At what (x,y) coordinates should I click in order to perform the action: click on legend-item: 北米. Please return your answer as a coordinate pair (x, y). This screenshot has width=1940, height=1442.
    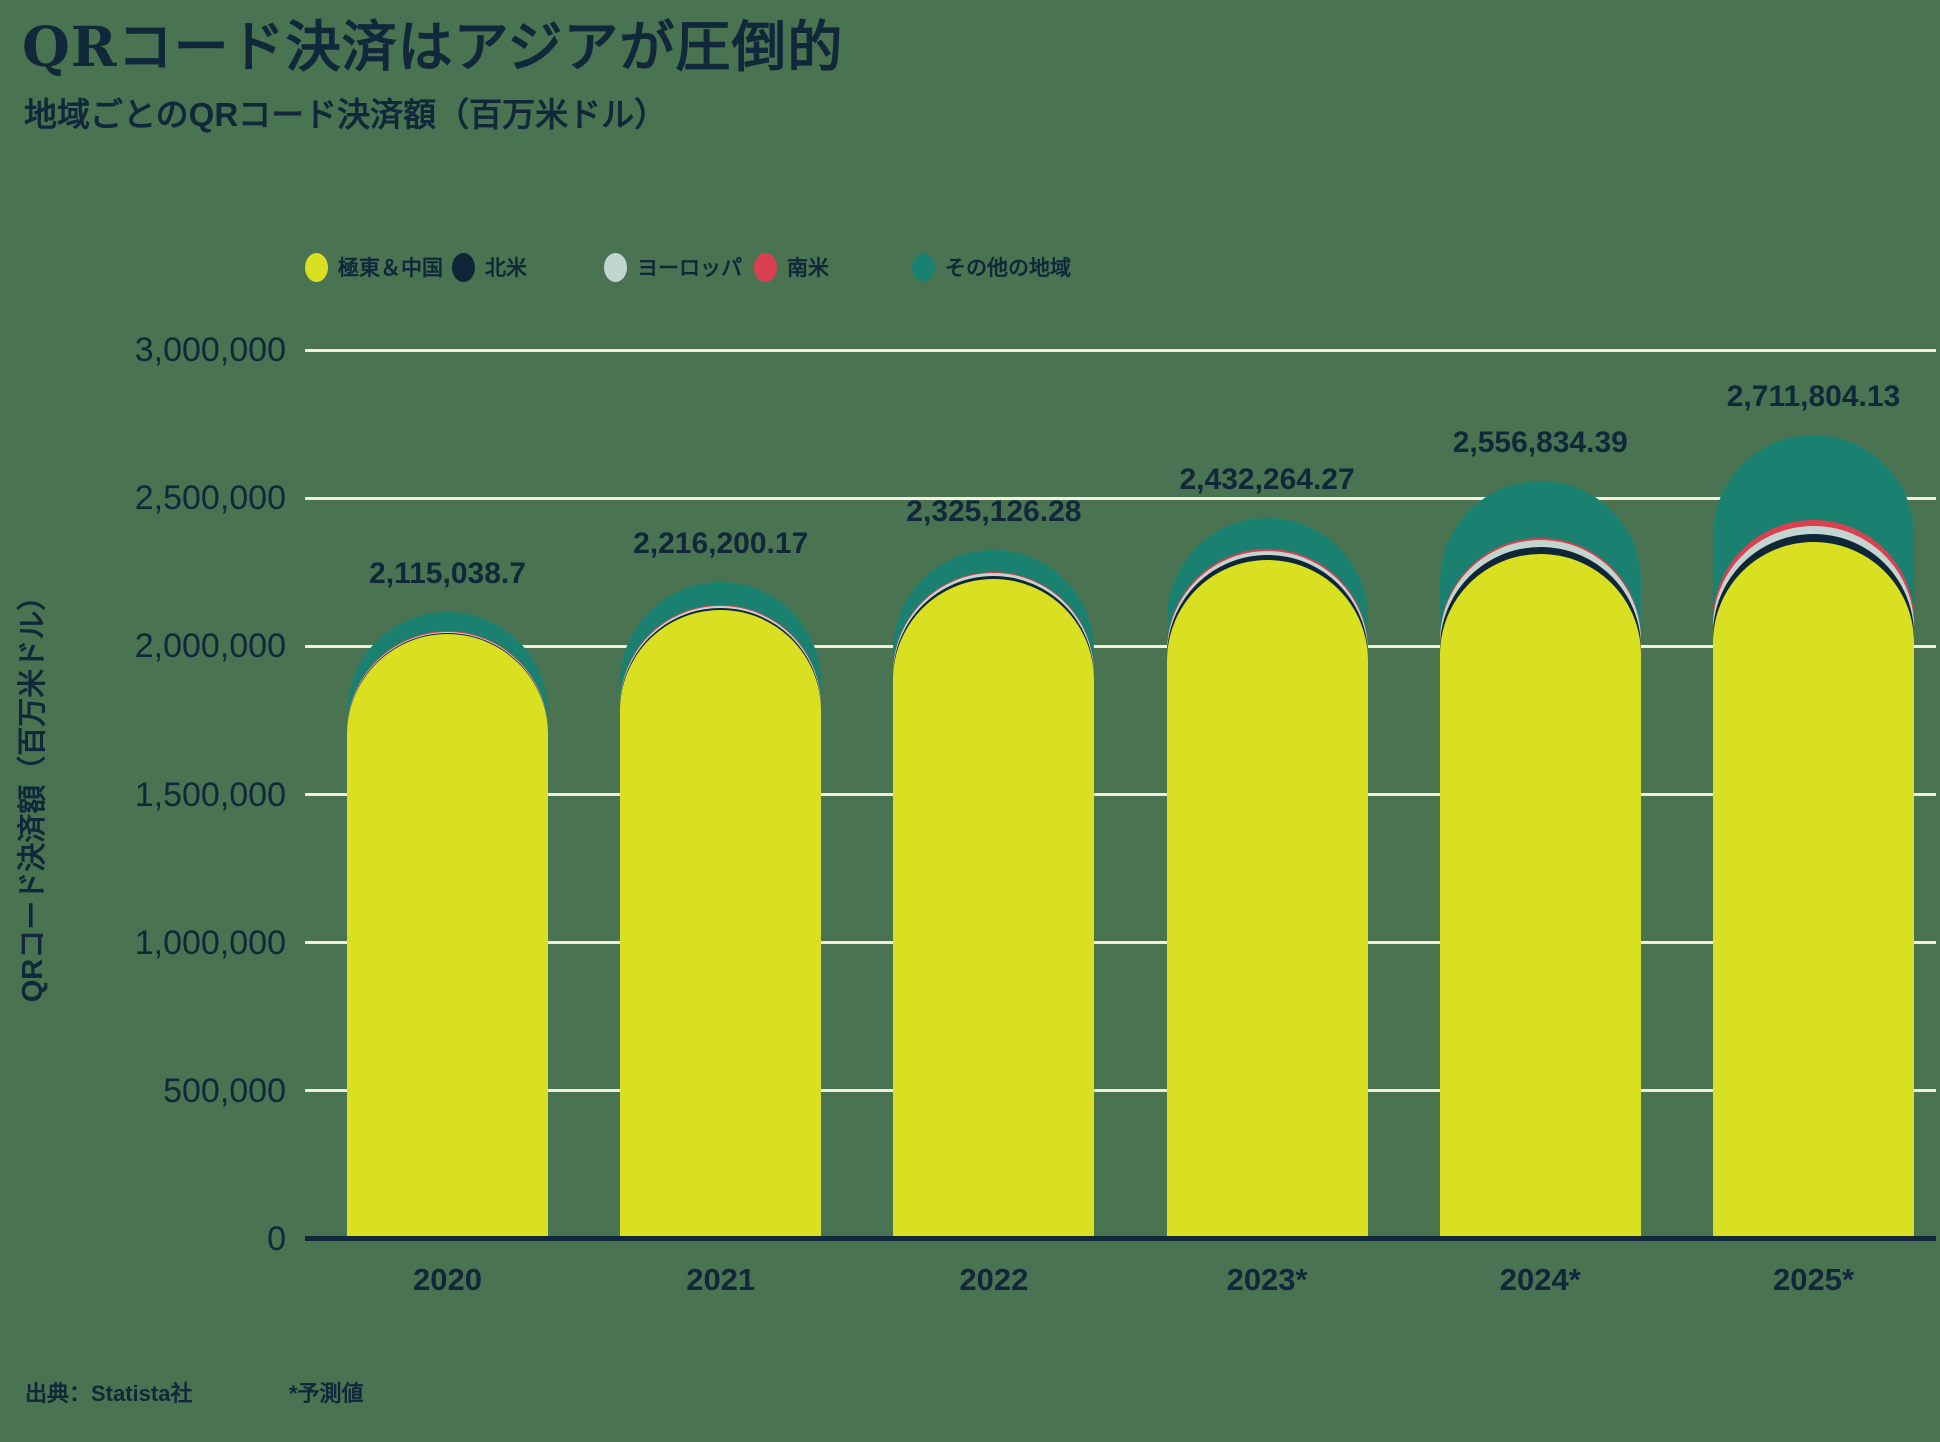
    Looking at the image, I should click on (489, 267).